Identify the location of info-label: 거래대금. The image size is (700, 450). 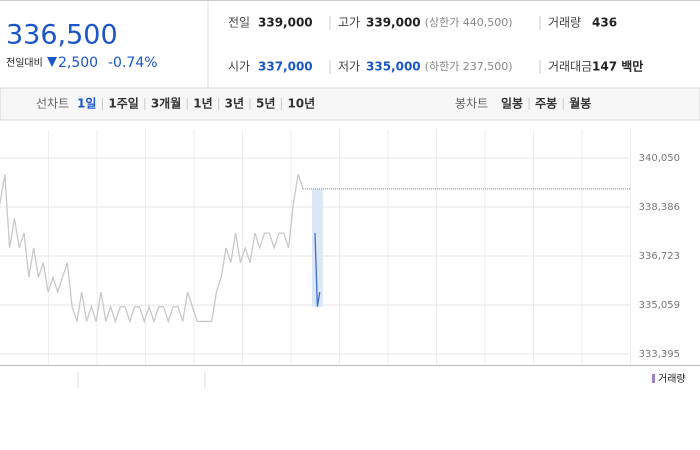
(570, 67).